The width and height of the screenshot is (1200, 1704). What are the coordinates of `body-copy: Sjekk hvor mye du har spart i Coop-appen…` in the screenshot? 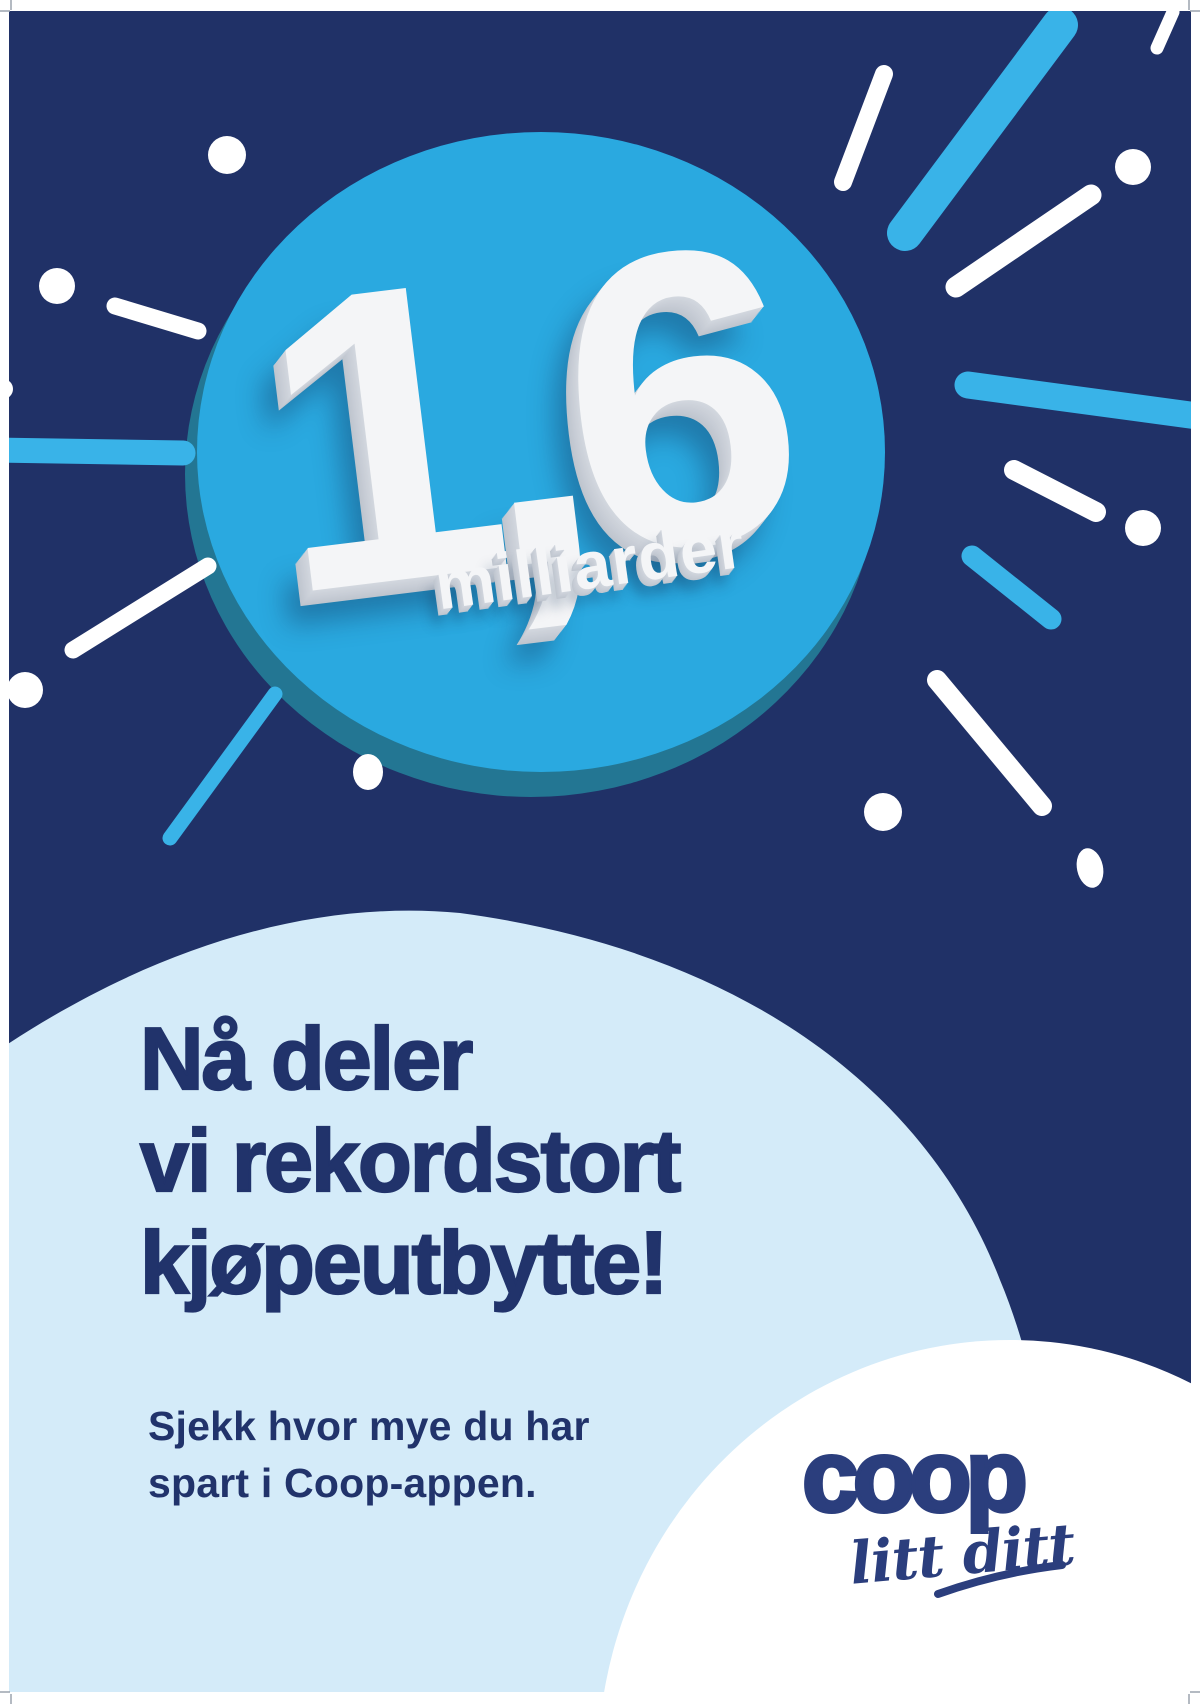 It's located at (369, 1455).